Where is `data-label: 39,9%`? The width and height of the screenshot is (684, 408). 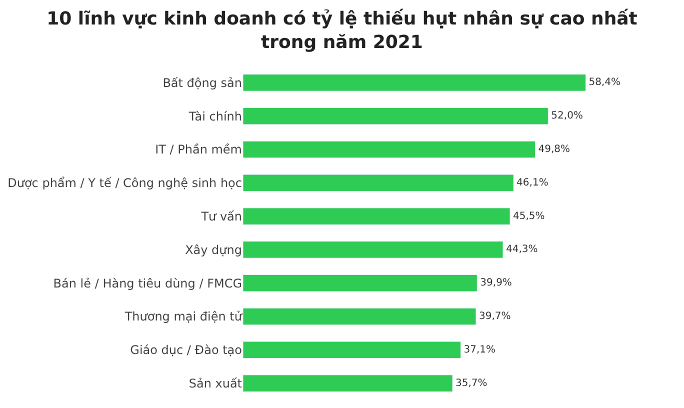 data-label: 39,9% is located at coordinates (496, 283).